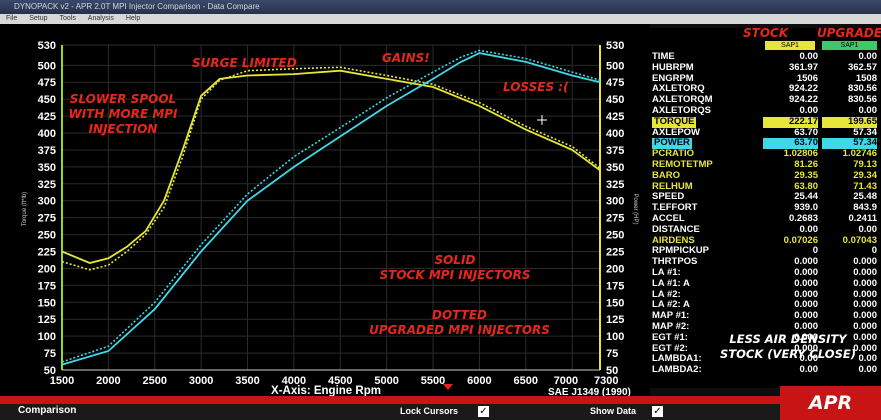 This screenshot has height=420, width=881. I want to click on stock-header: STOCK, so click(766, 33).